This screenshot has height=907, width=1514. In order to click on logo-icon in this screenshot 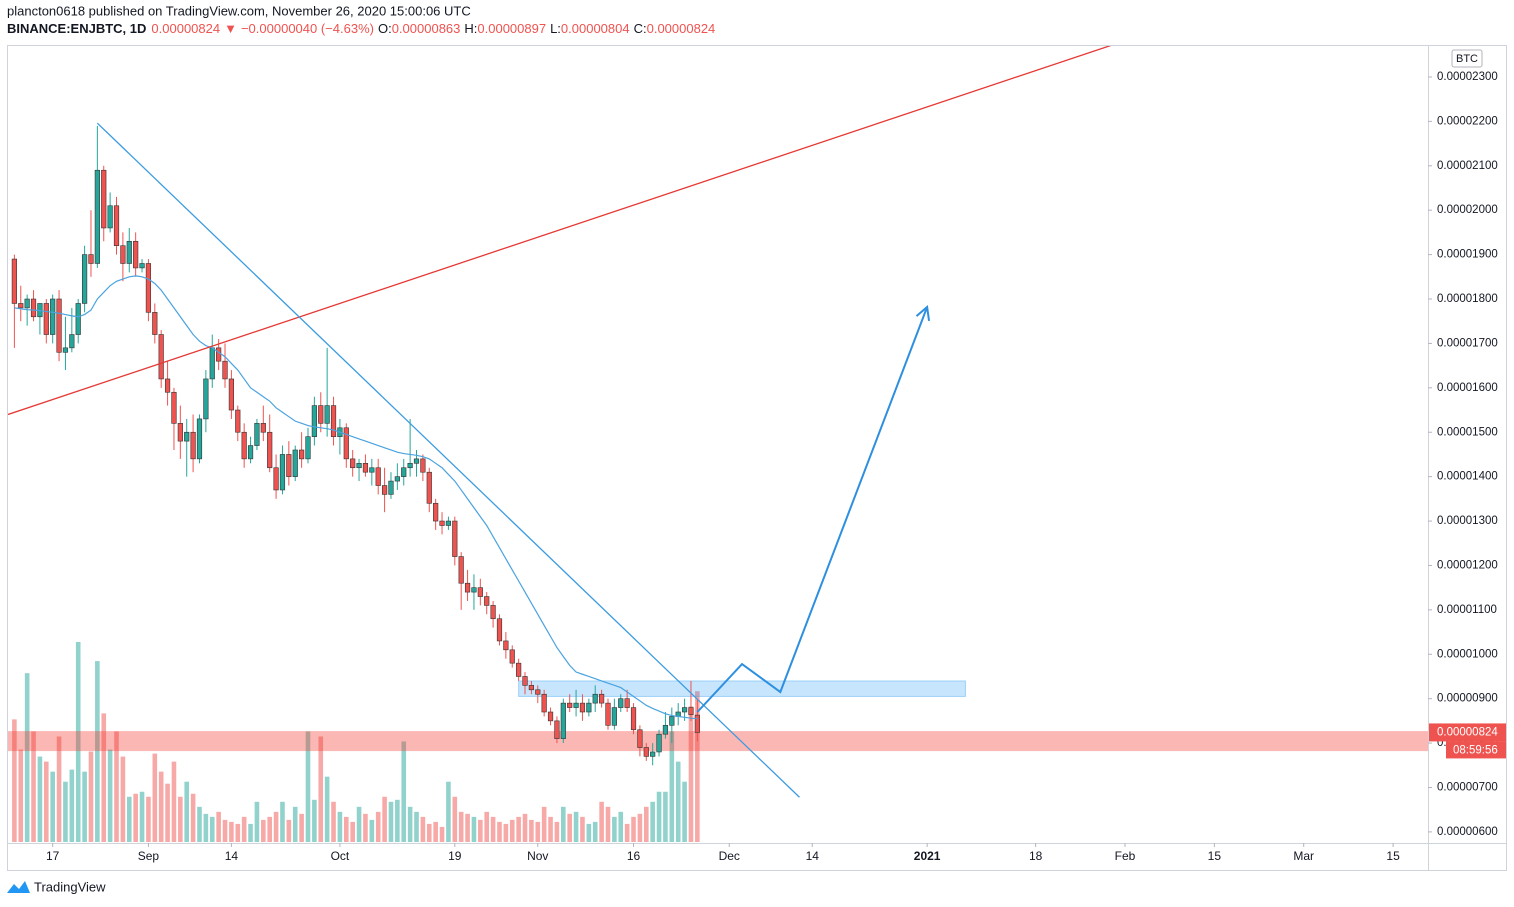, I will do `click(18, 887)`.